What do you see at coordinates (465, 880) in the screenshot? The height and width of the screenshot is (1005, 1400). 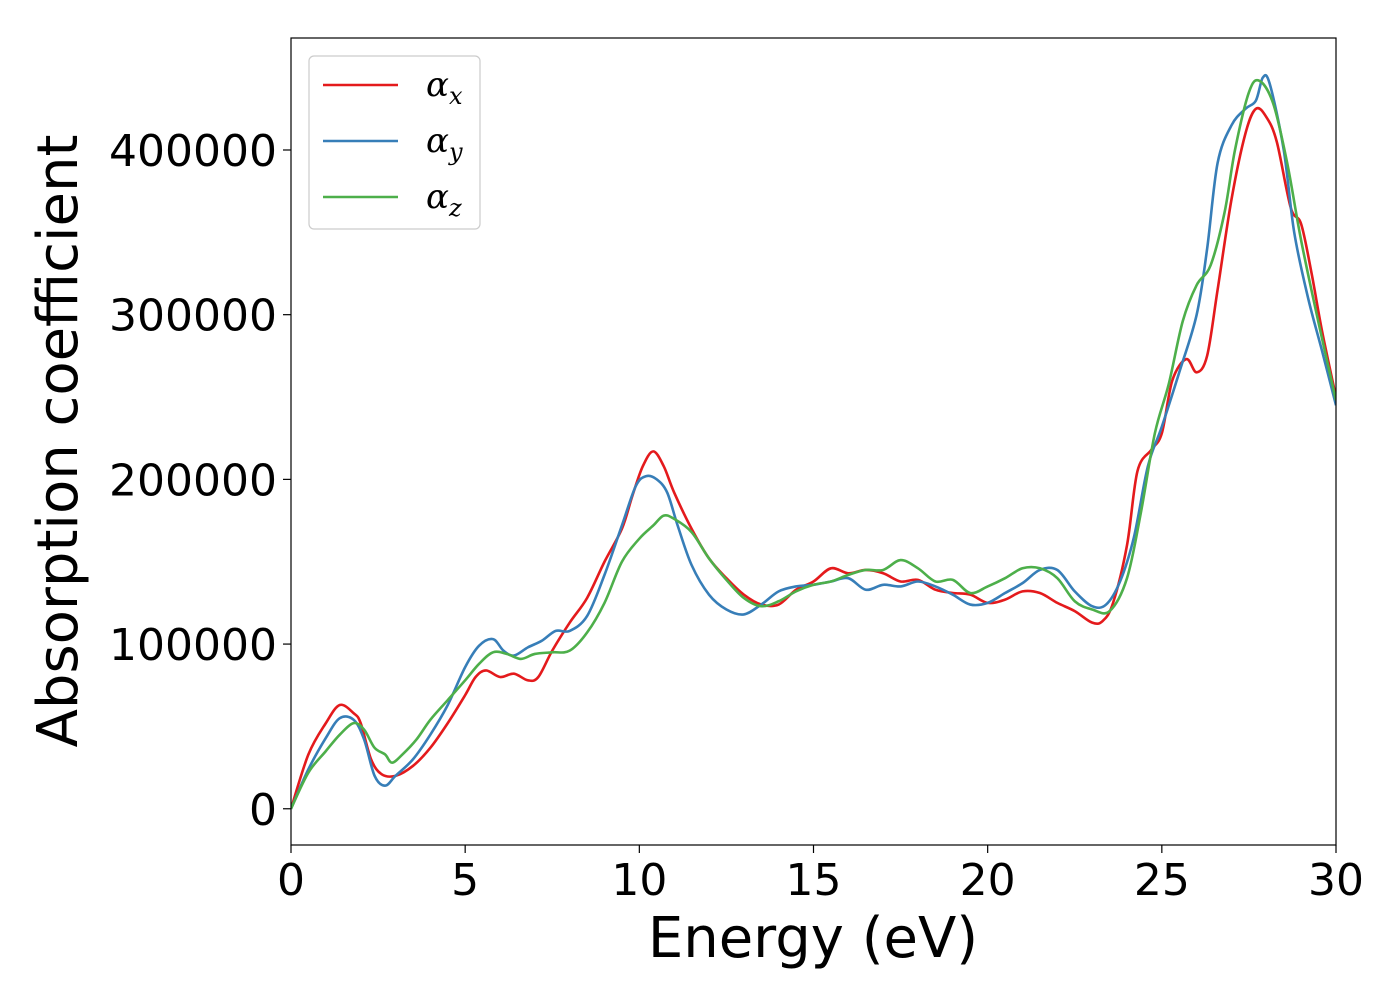 I see `x-tick-label: 5` at bounding box center [465, 880].